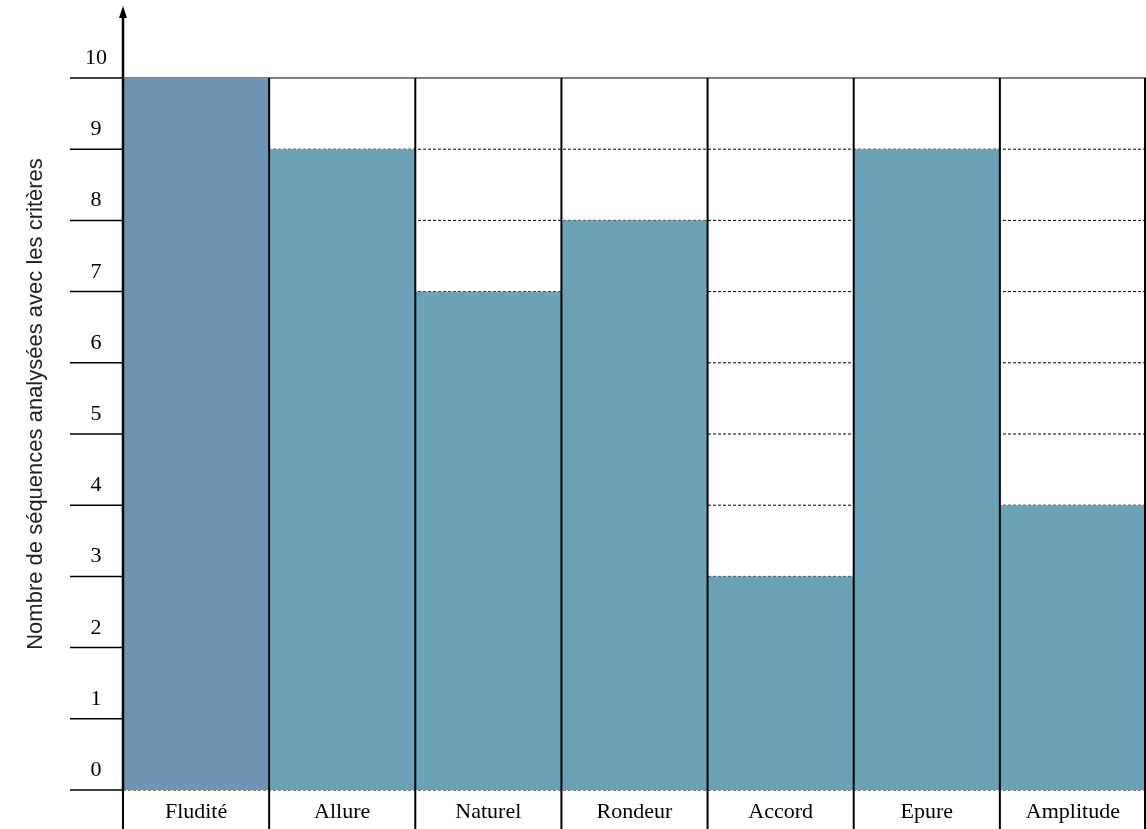  I want to click on x-tick-label: Allure, so click(342, 810).